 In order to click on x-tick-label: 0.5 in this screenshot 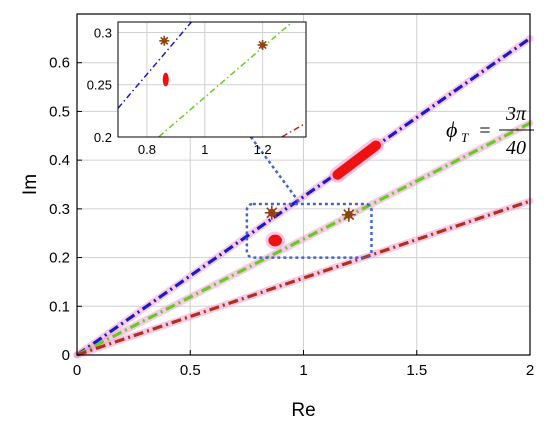, I will do `click(190, 370)`.